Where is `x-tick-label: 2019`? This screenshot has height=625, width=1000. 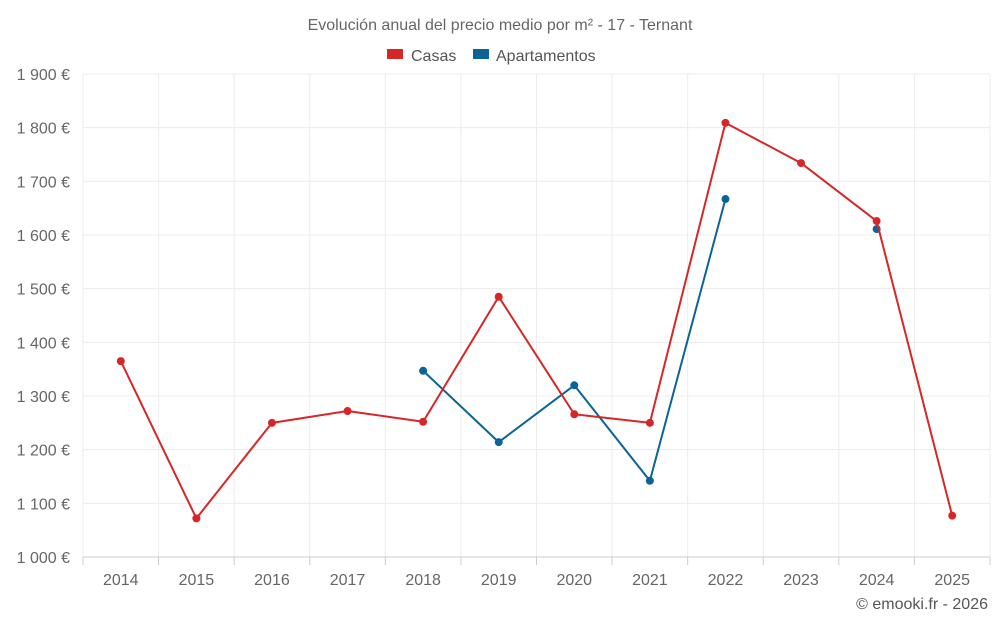 x-tick-label: 2019 is located at coordinates (499, 580).